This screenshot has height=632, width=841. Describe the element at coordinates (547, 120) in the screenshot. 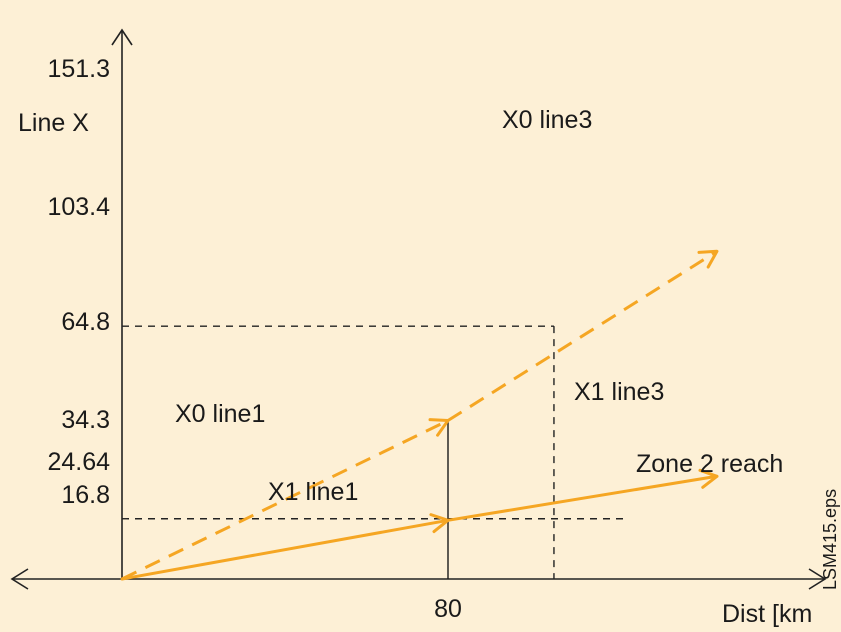

I see `series-label-x0-line3: X0 line3` at that location.